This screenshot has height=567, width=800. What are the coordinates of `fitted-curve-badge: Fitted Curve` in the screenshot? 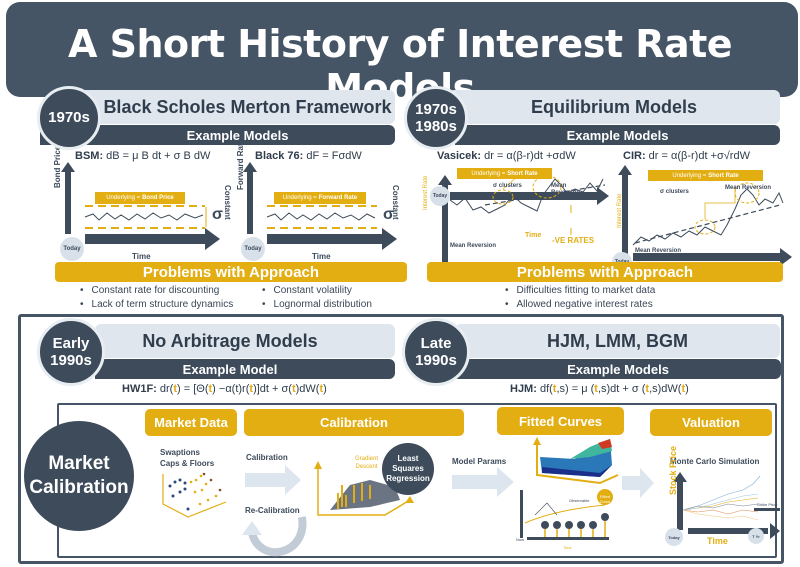 It's located at (605, 499).